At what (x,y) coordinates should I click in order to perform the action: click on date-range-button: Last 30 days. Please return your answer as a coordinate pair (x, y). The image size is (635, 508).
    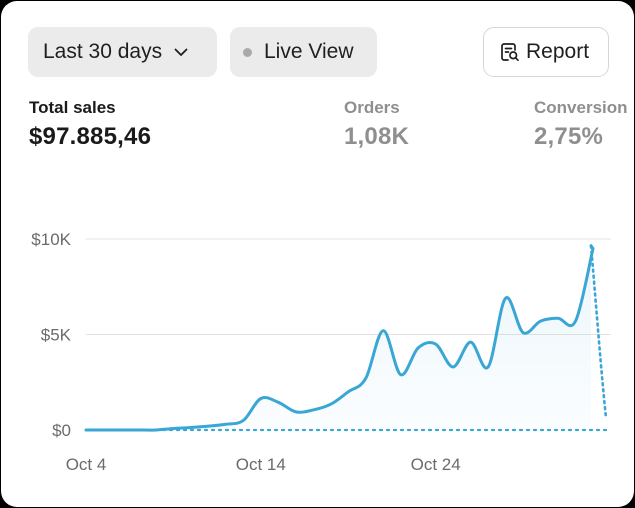
    Looking at the image, I should click on (122, 52).